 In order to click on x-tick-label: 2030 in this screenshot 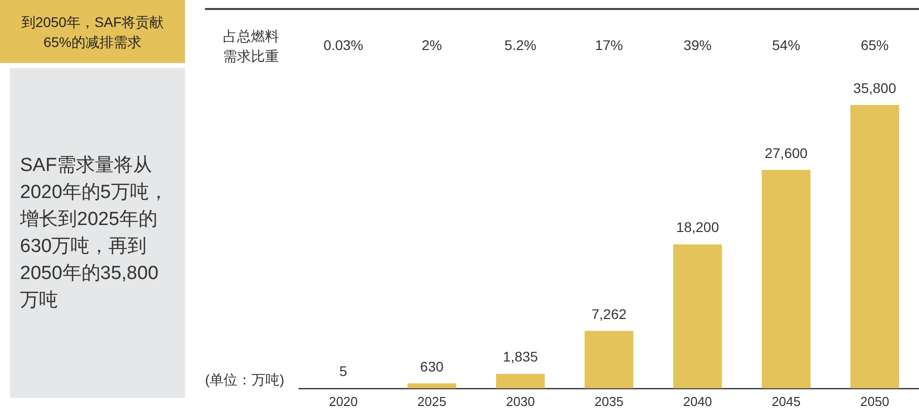, I will do `click(520, 401)`.